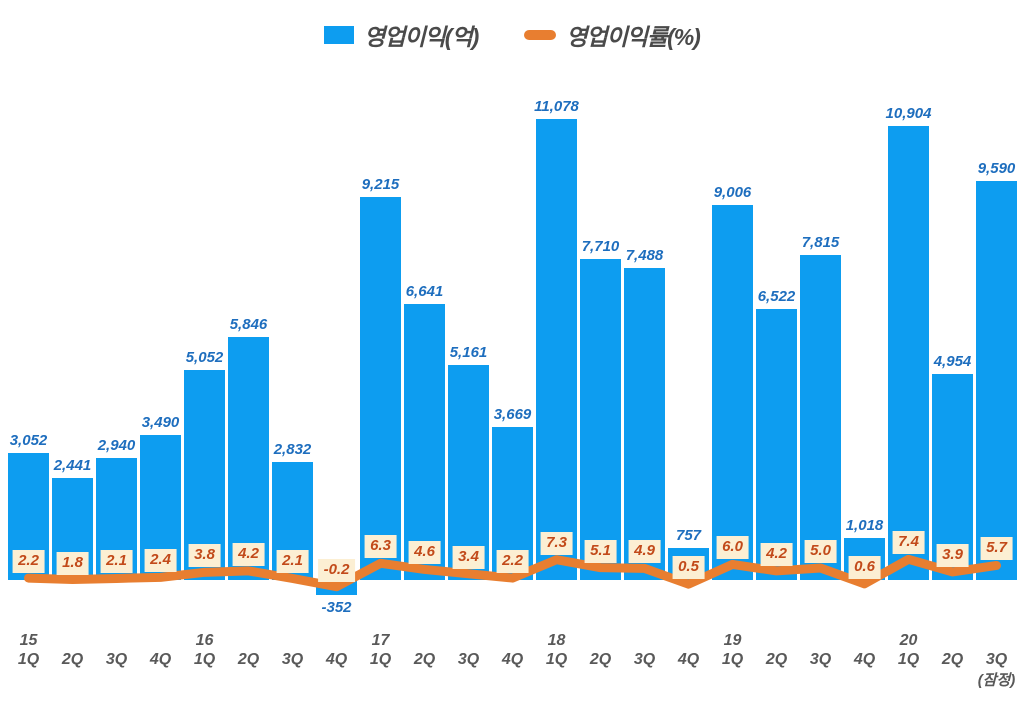 This screenshot has height=707, width=1024. Describe the element at coordinates (204, 556) in the screenshot. I see `margin-label: 3.8` at that location.